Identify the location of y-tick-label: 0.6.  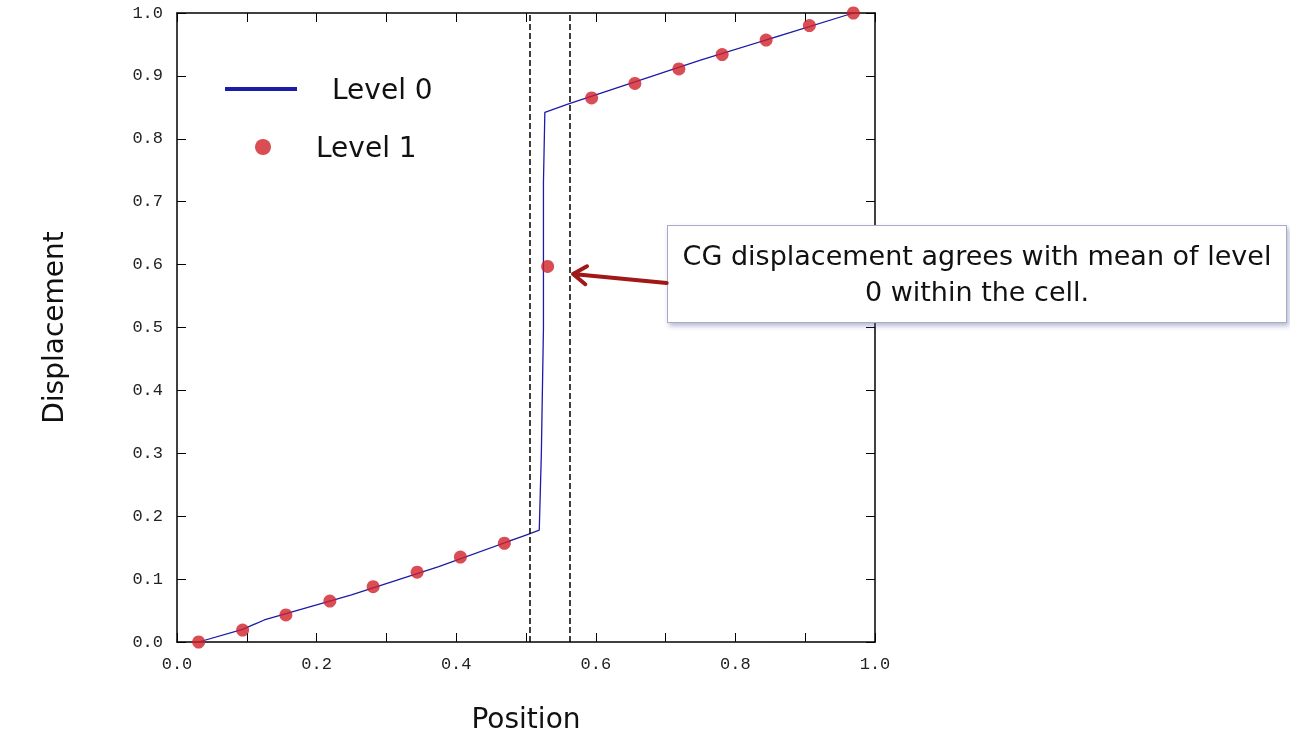
(147, 265).